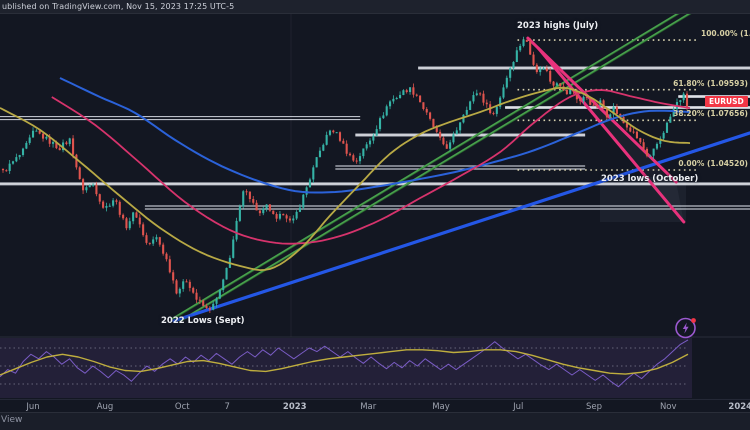 This screenshot has width=750, height=430. I want to click on time-axis-label: Nov, so click(668, 407).